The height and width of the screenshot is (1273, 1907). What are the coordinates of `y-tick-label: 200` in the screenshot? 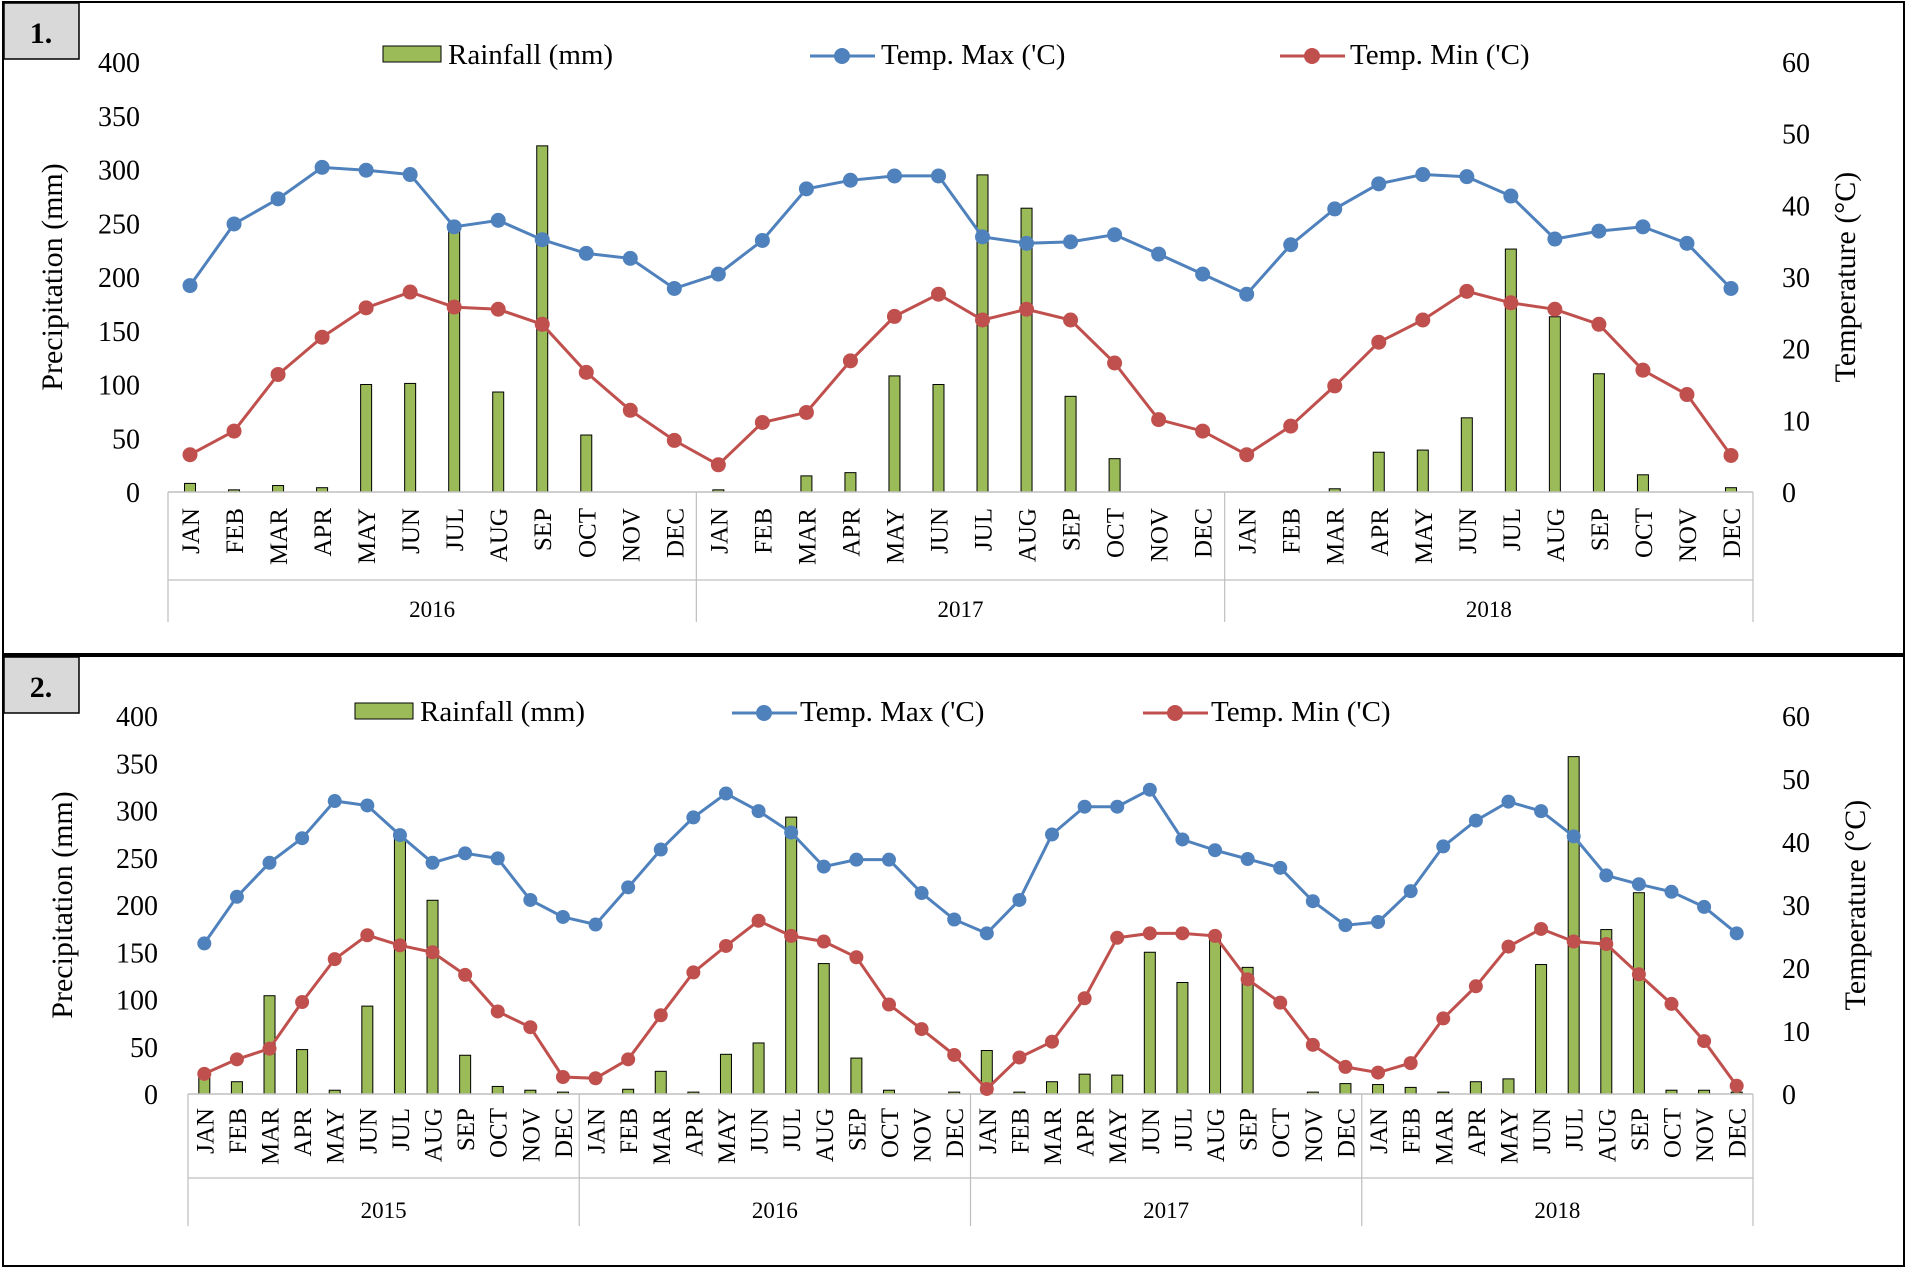 It's located at (119, 278).